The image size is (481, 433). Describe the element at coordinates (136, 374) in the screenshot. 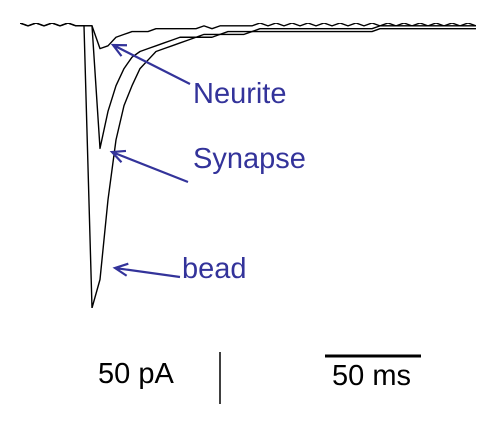

I see `text: 50 pA` at that location.